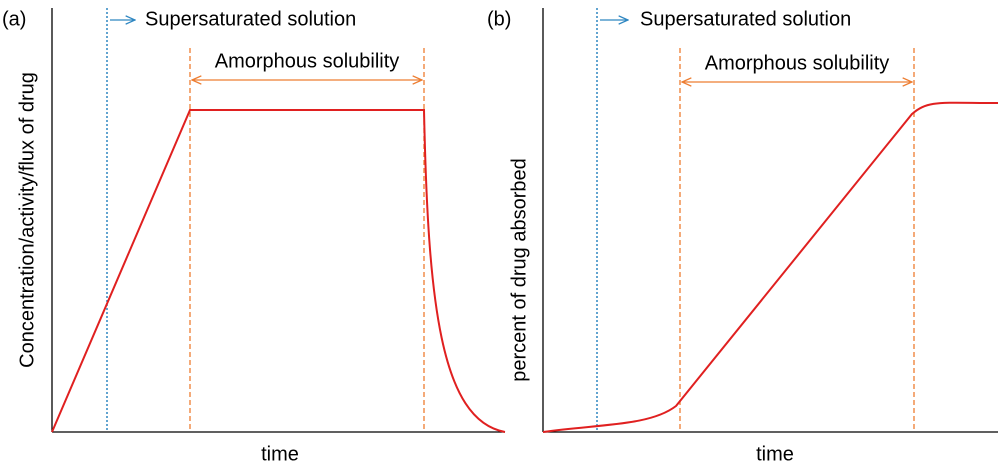 Image resolution: width=1000 pixels, height=471 pixels. What do you see at coordinates (499, 19) in the screenshot?
I see `panel-label: (b)` at bounding box center [499, 19].